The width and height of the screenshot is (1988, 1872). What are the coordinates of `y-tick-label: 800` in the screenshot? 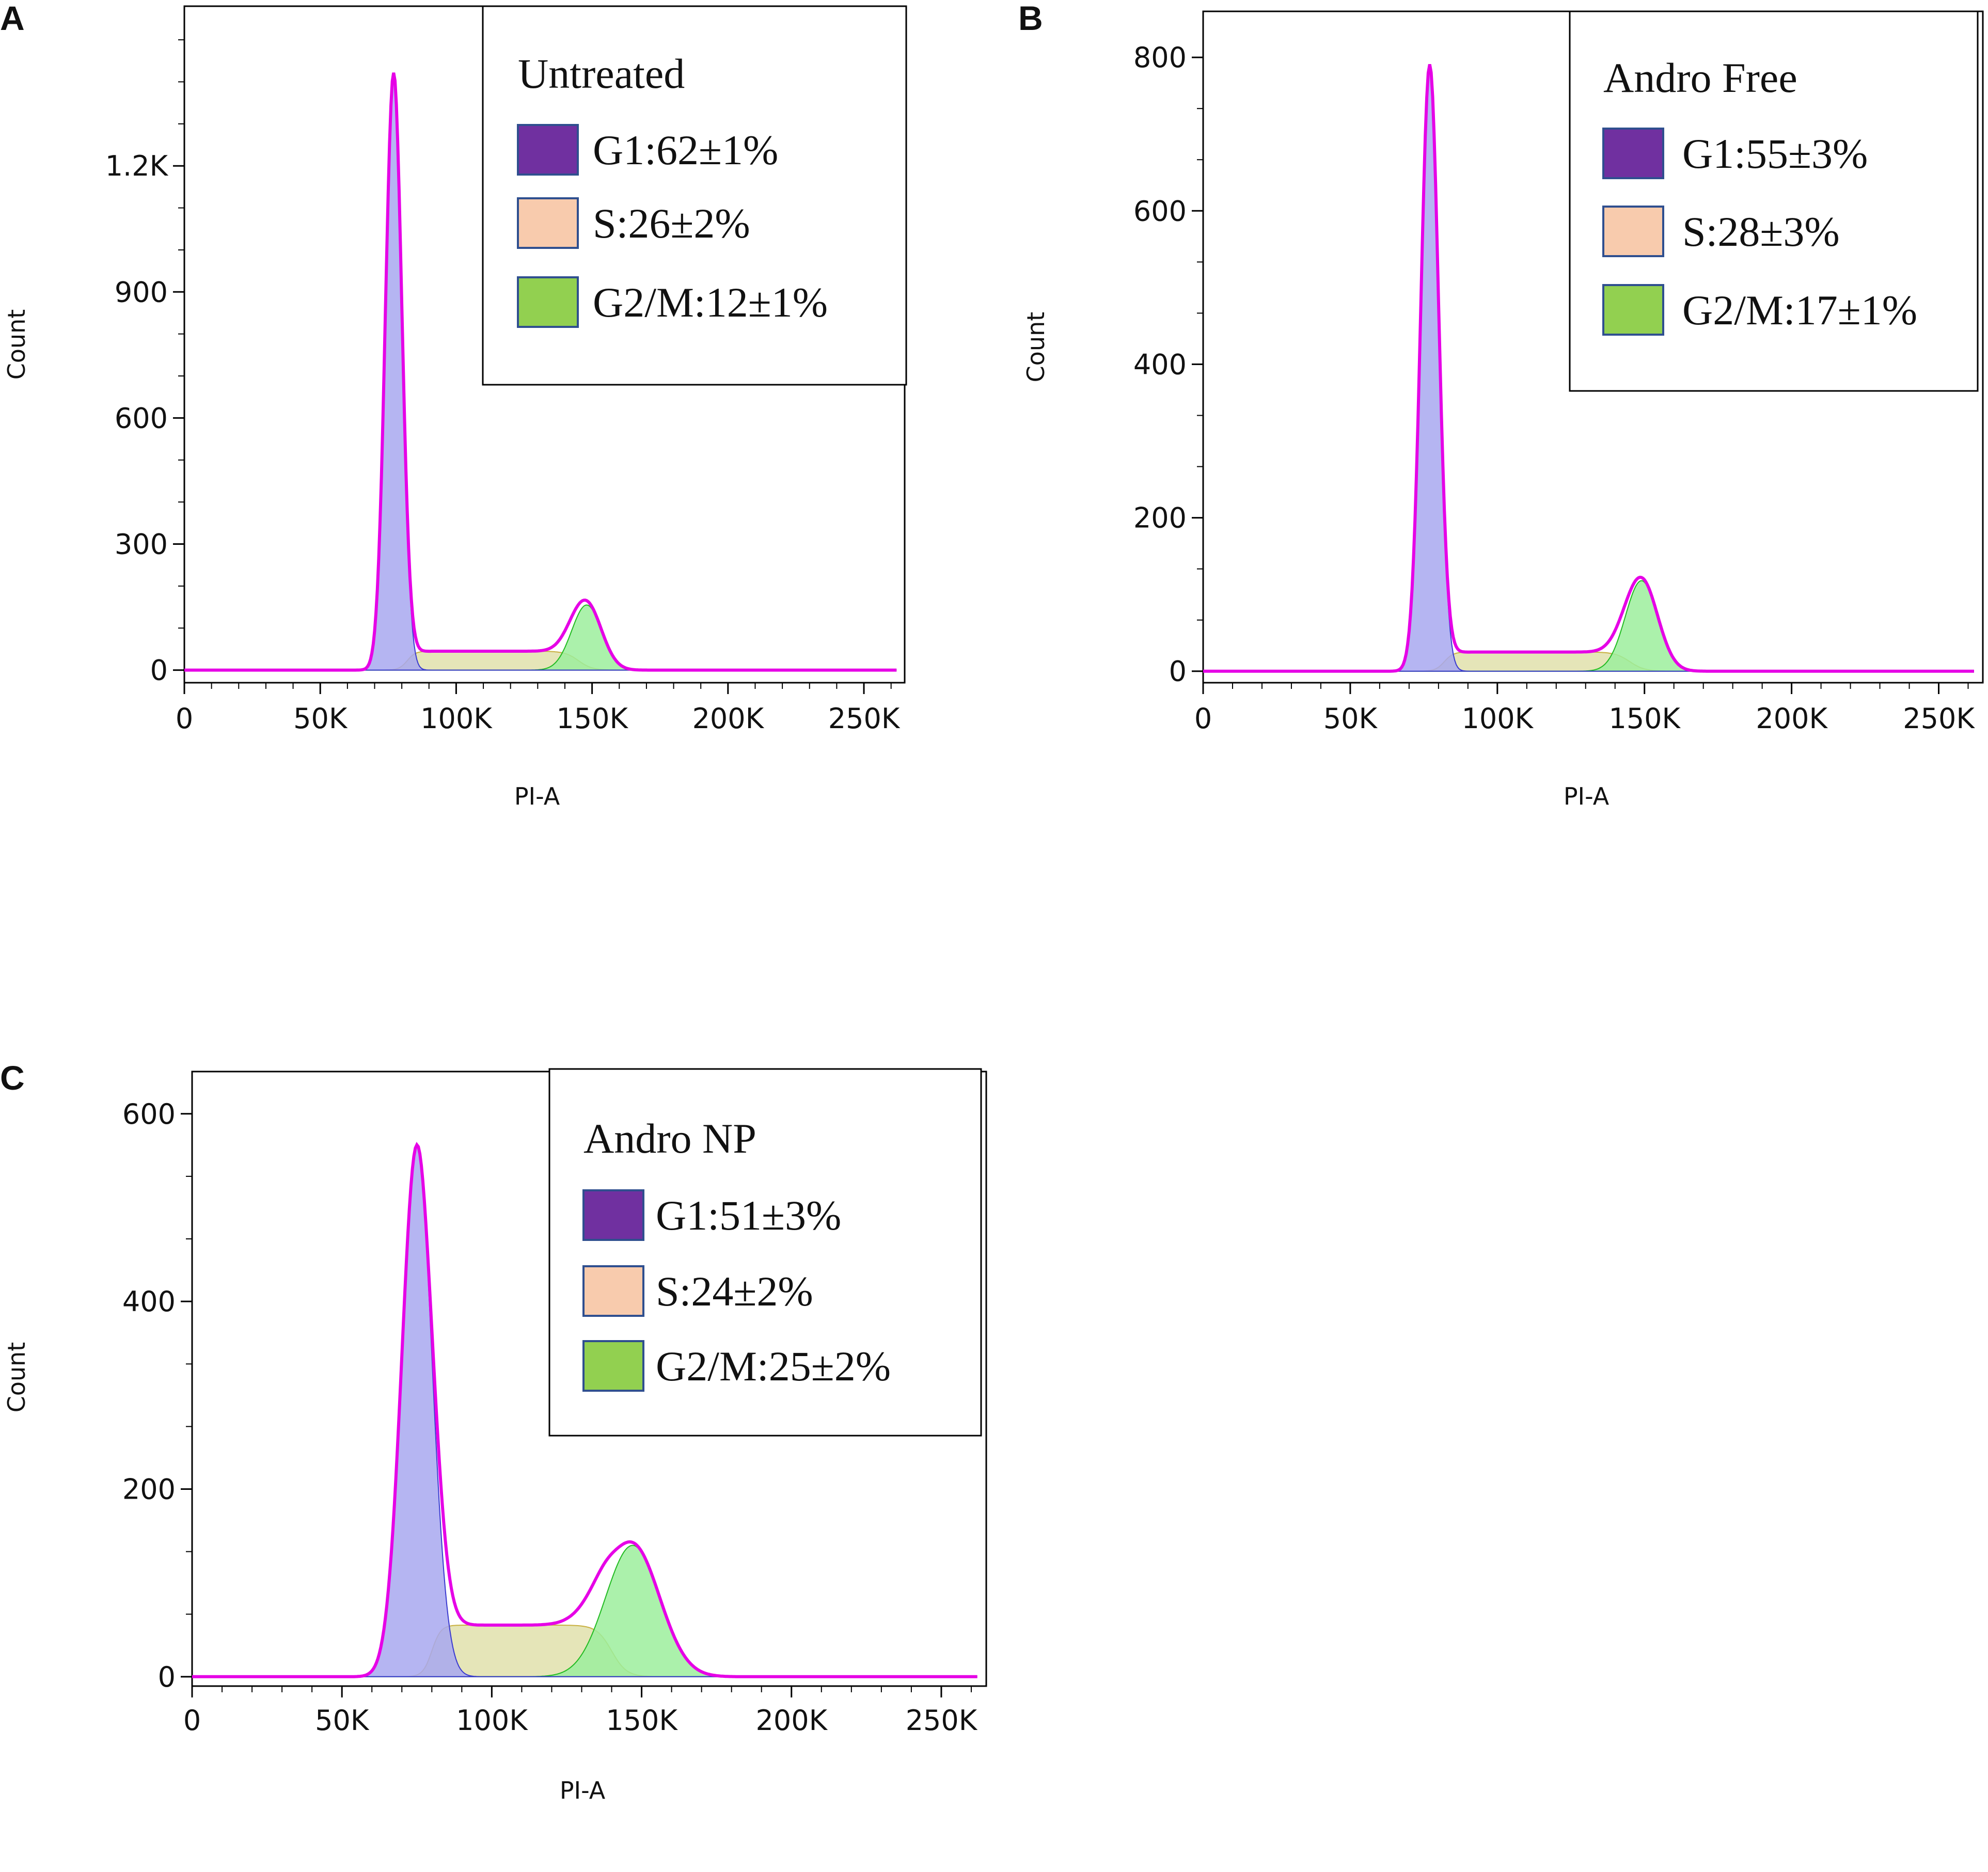 It's located at (1160, 57).